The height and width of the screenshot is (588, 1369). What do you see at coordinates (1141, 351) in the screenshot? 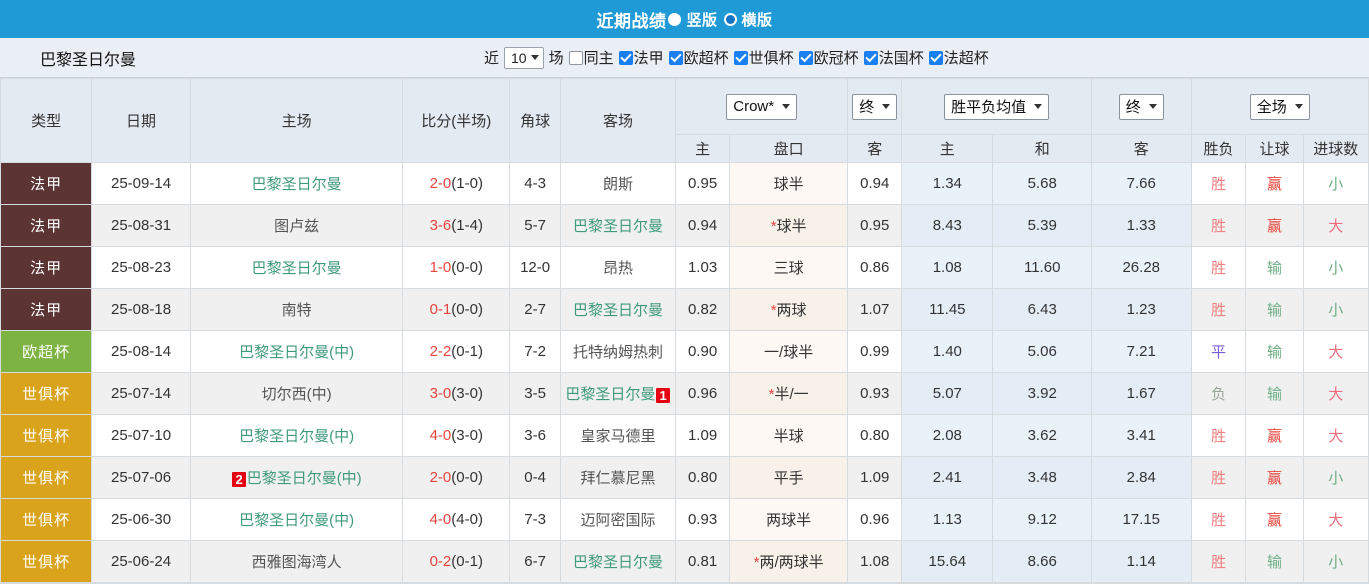
I see `cell-wdl-away: 7.21` at bounding box center [1141, 351].